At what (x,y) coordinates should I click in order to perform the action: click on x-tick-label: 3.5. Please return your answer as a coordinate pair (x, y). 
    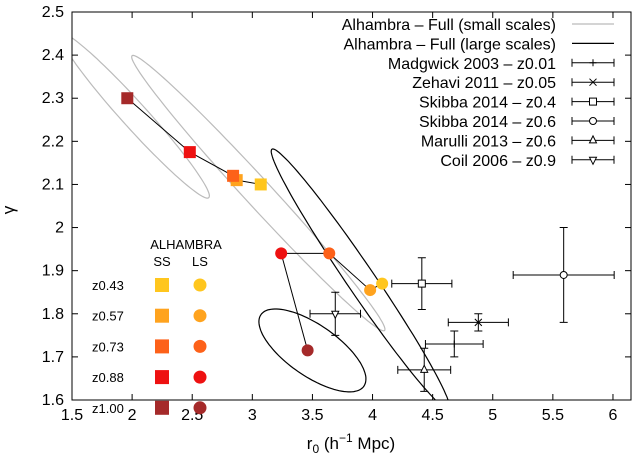
    Looking at the image, I should click on (312, 415).